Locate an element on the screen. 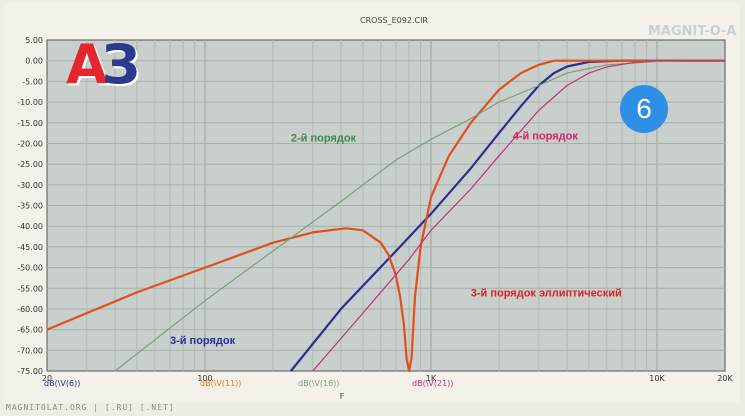  curve-annotation: 2-й порядок is located at coordinates (324, 138).